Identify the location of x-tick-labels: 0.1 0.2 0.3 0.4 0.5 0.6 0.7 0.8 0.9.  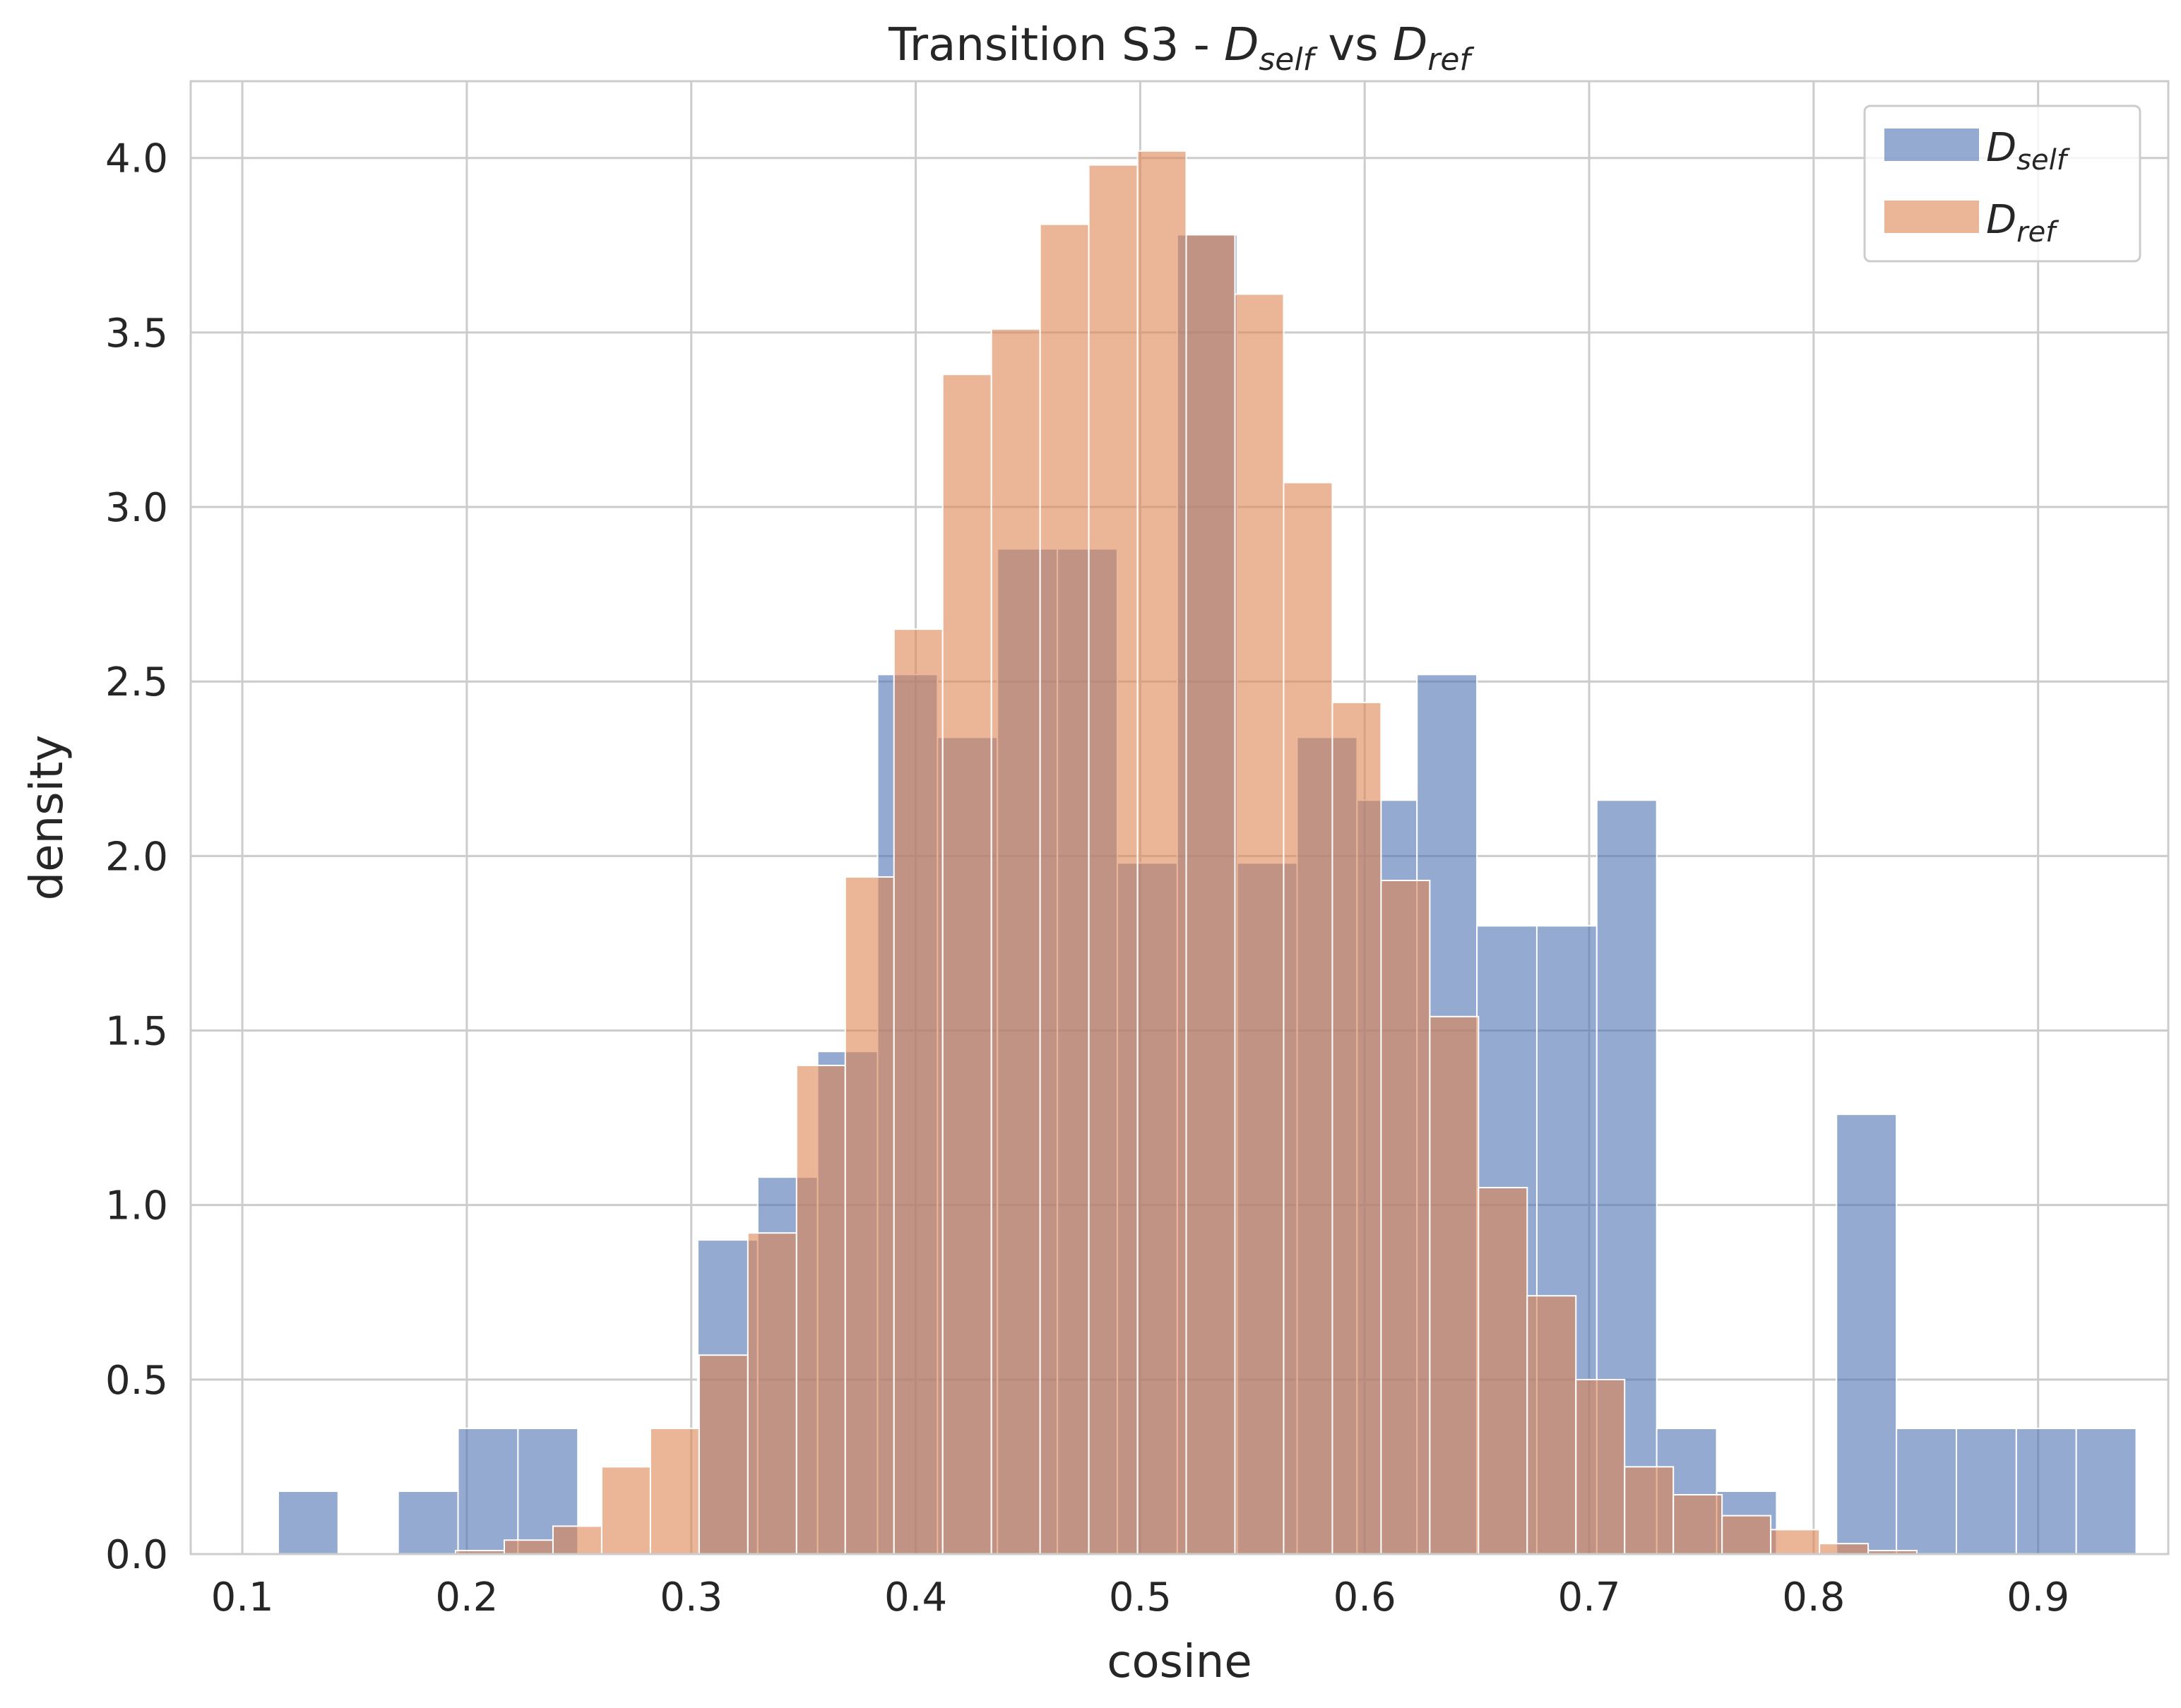
(1140, 1597).